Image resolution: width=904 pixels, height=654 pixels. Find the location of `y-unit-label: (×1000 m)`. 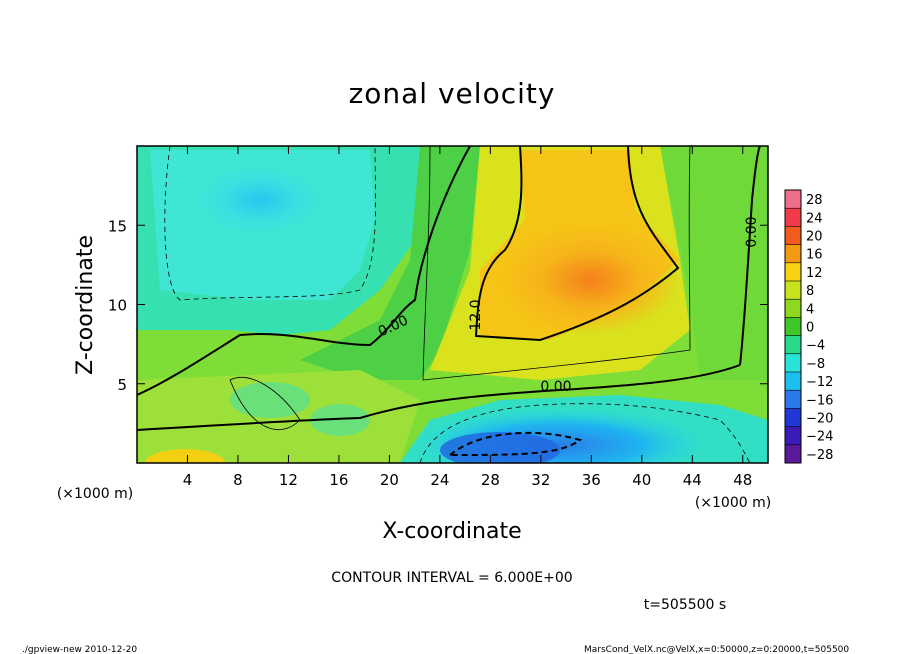

y-unit-label: (×1000 m) is located at coordinates (95, 494).